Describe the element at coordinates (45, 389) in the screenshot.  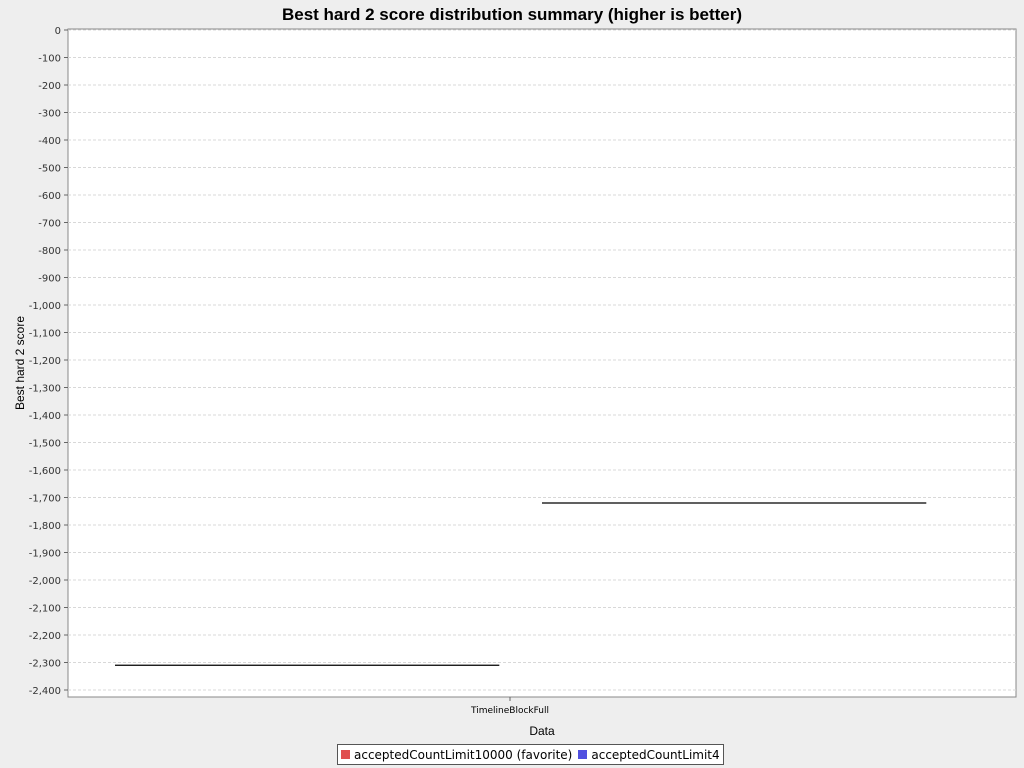
I see `y-tick-label: -1,300` at that location.